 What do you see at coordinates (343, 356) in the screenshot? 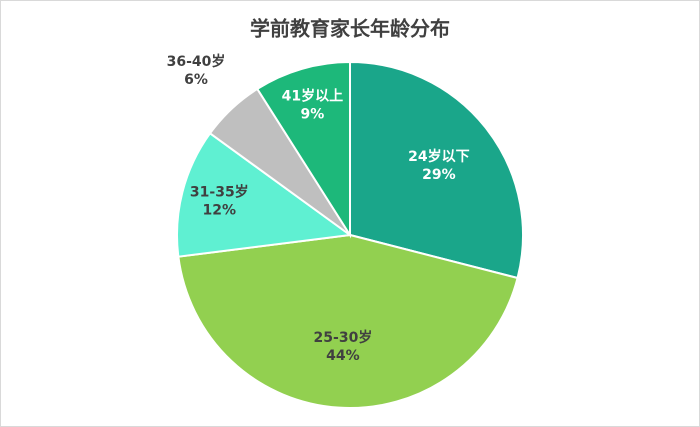
I see `value-label: 44%` at bounding box center [343, 356].